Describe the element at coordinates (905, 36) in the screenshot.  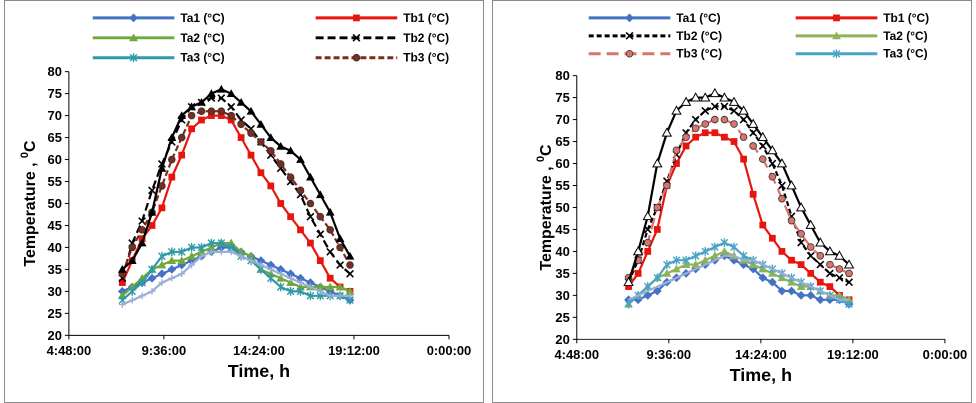
I see `legend-label: Ta2 (°C)` at that location.